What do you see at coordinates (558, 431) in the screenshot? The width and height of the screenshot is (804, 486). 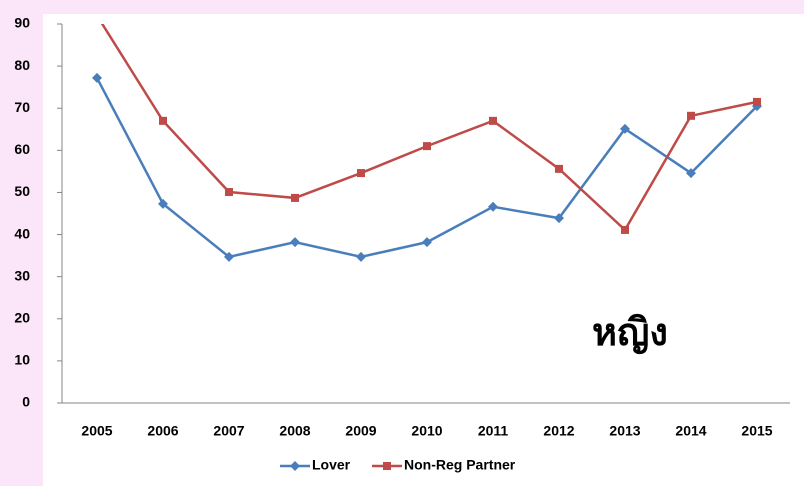 I see `x-tick-label: 2012` at bounding box center [558, 431].